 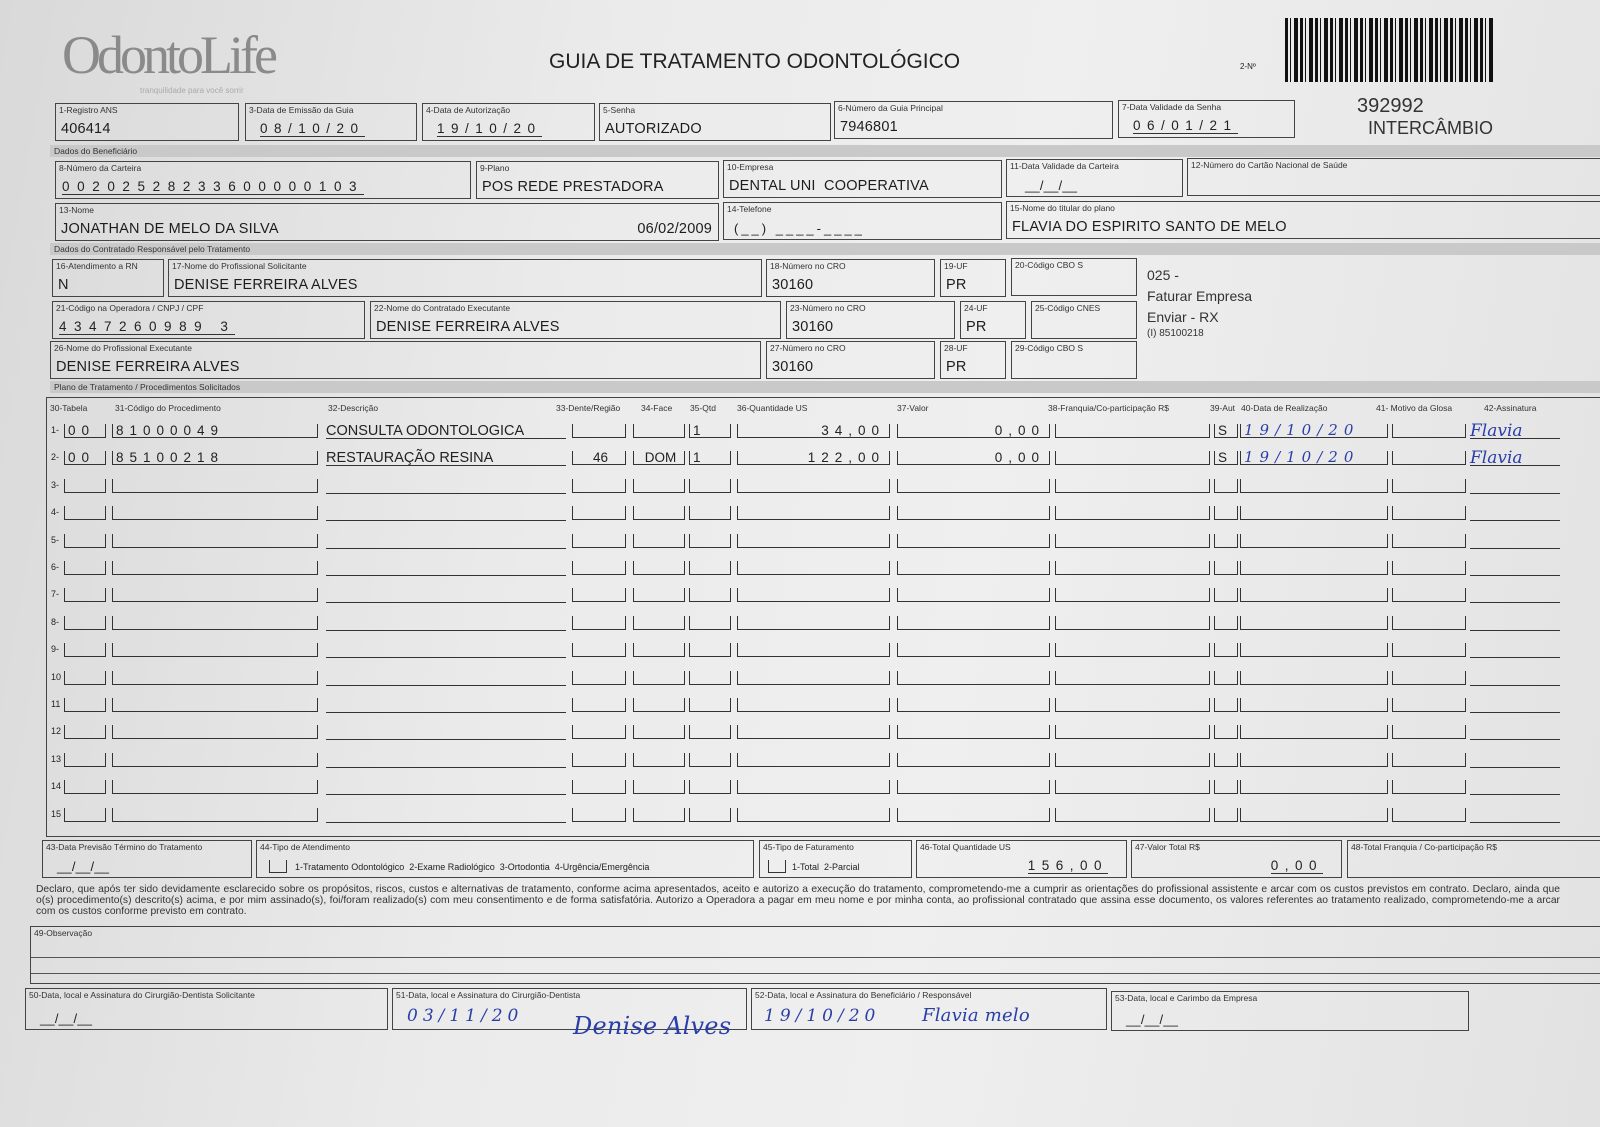 What do you see at coordinates (813, 458) in the screenshot?
I see `cell-qtd-us: 122,00` at bounding box center [813, 458].